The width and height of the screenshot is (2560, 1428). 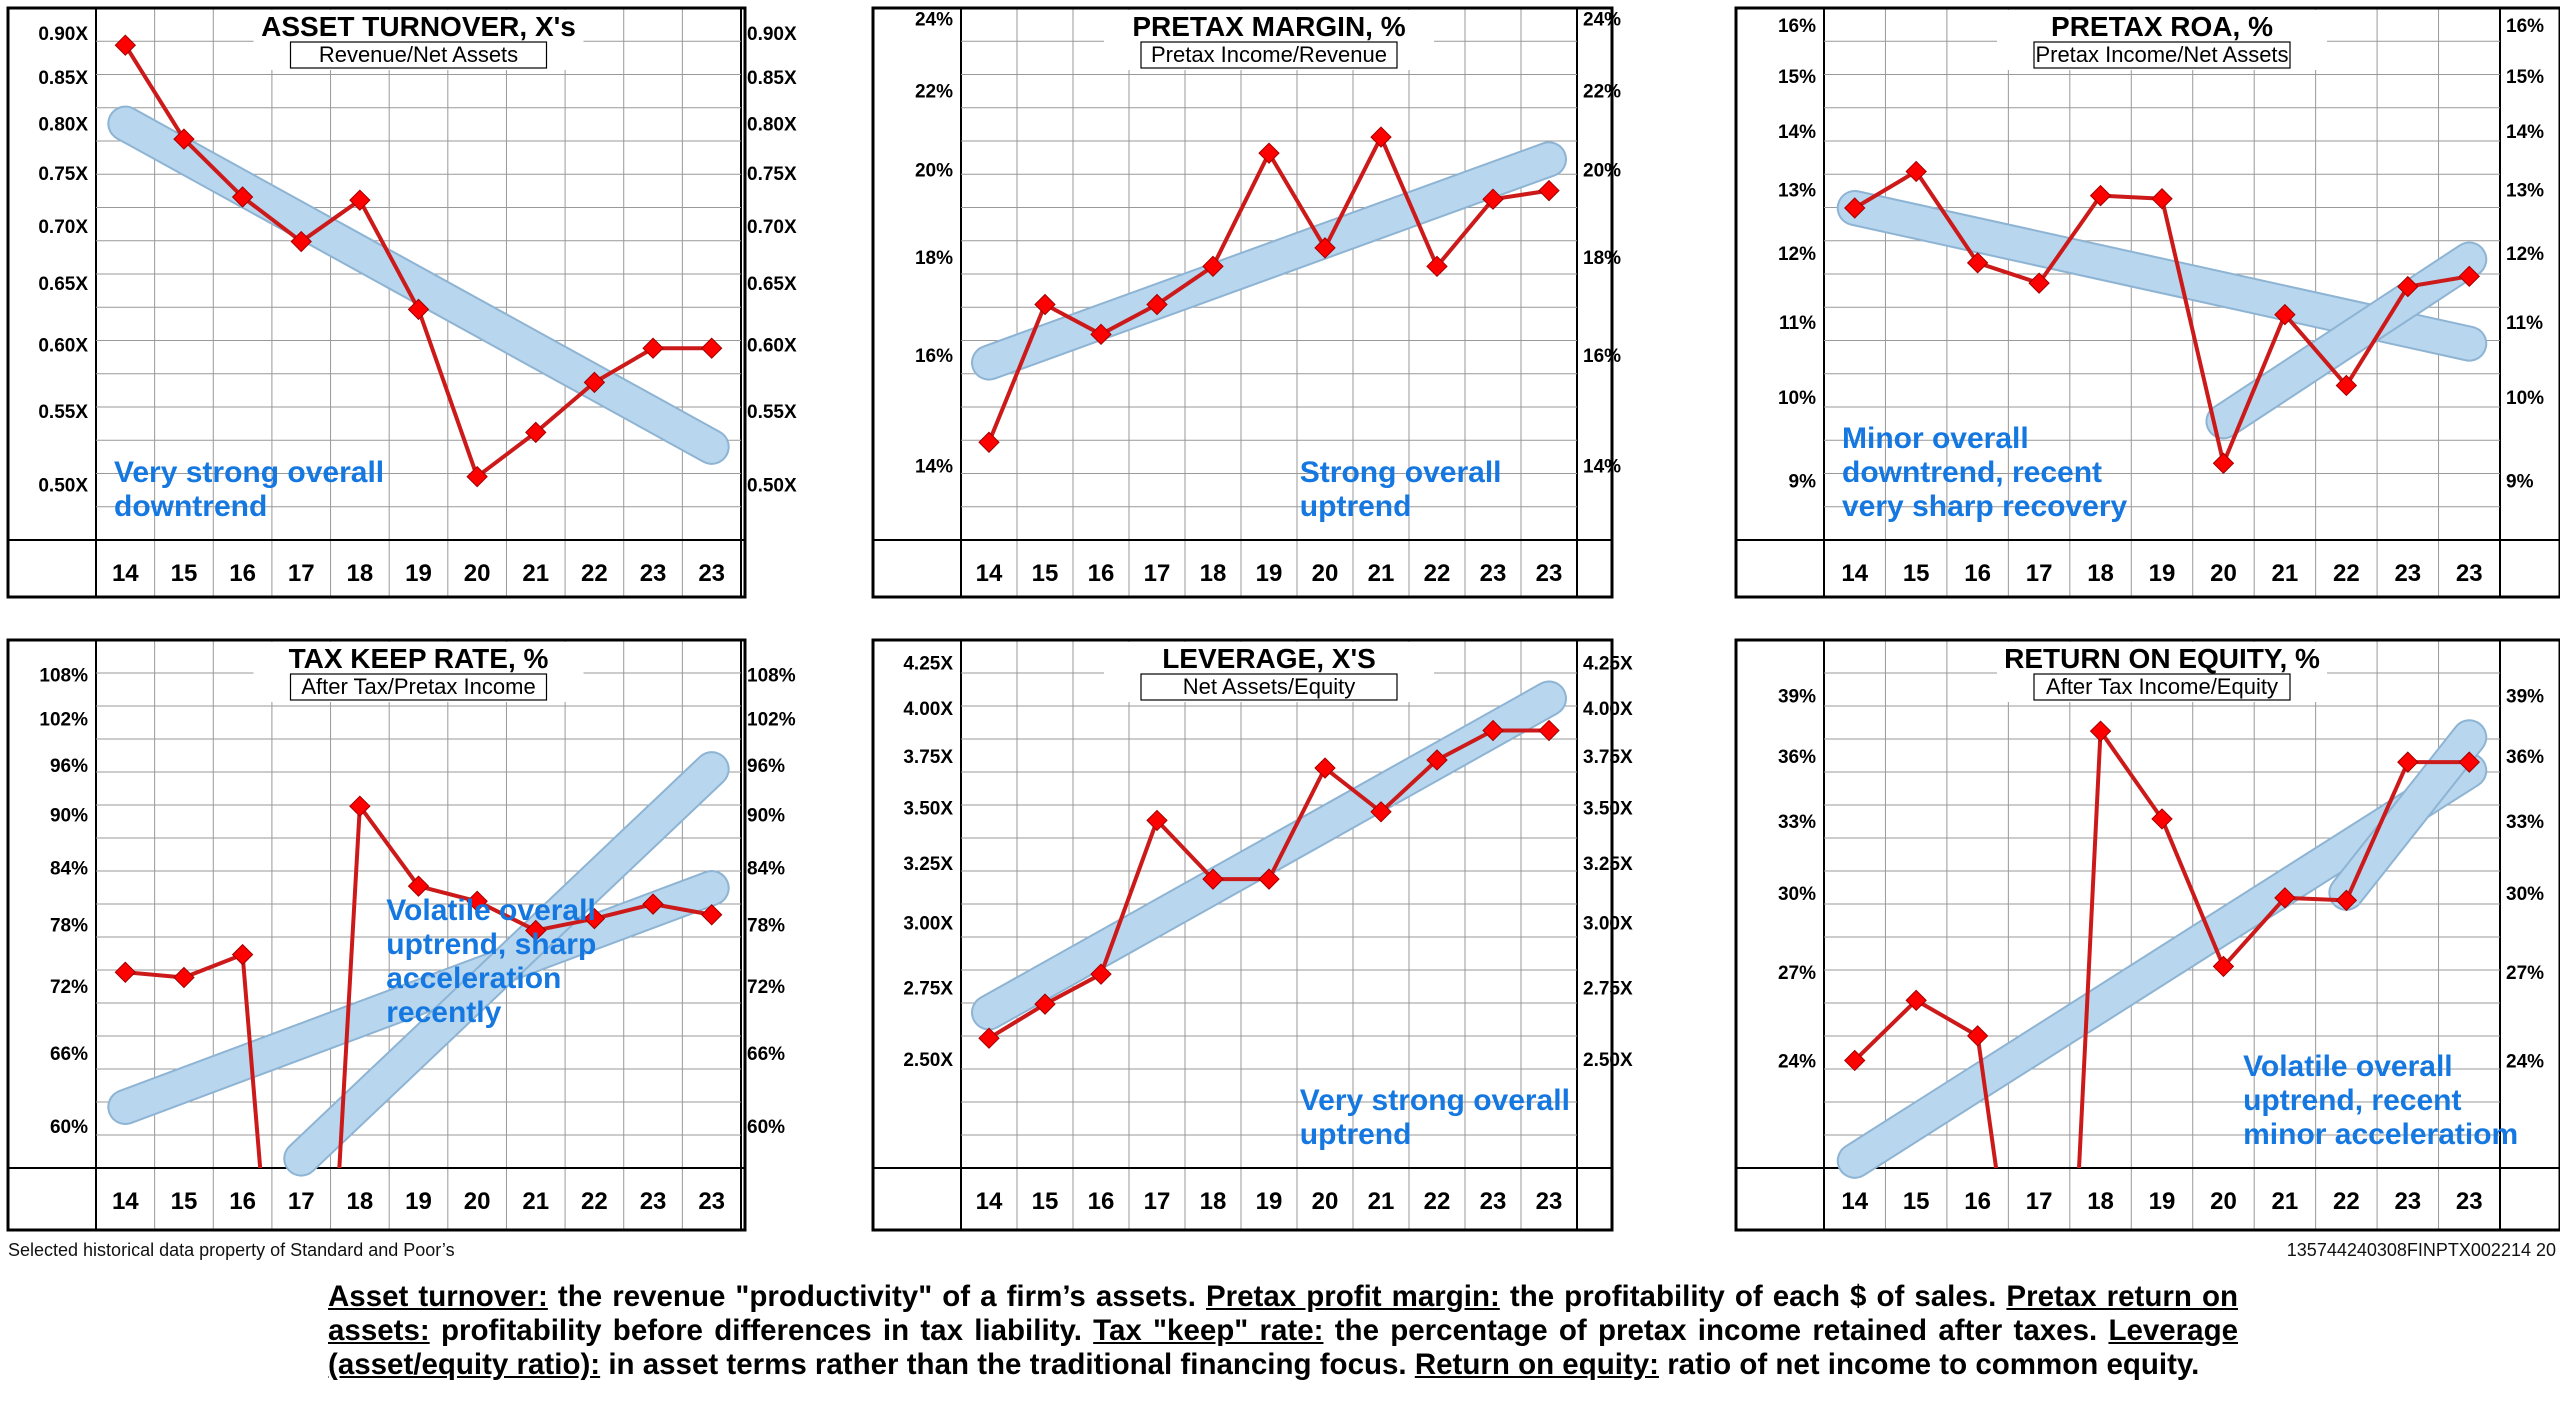 I want to click on x-tick-label: 17, so click(x=301, y=1201).